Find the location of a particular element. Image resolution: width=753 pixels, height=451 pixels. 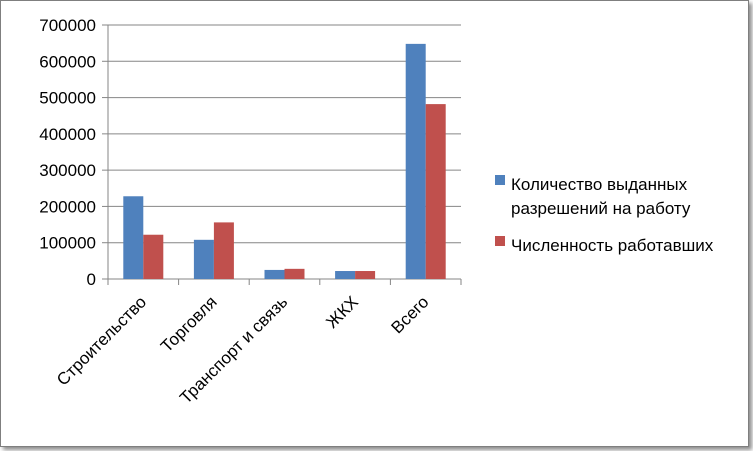

x-category-label: Строительство is located at coordinates (101, 340).